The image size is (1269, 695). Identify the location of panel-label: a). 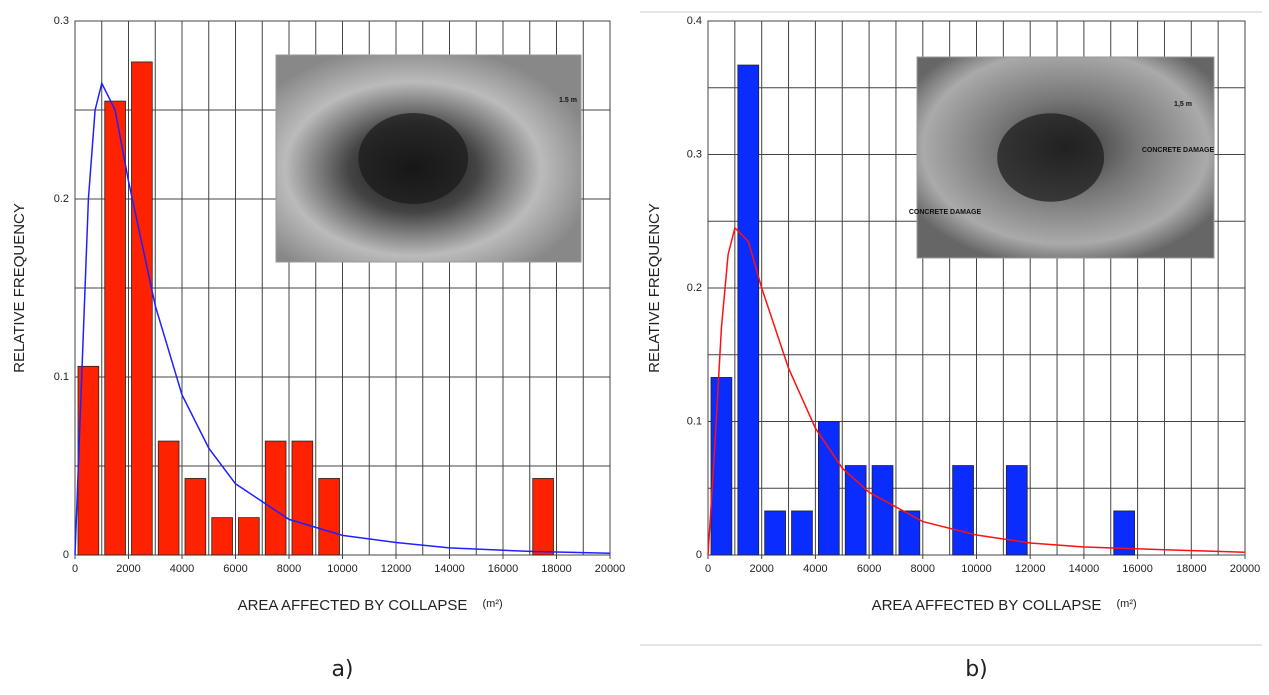
(342, 669).